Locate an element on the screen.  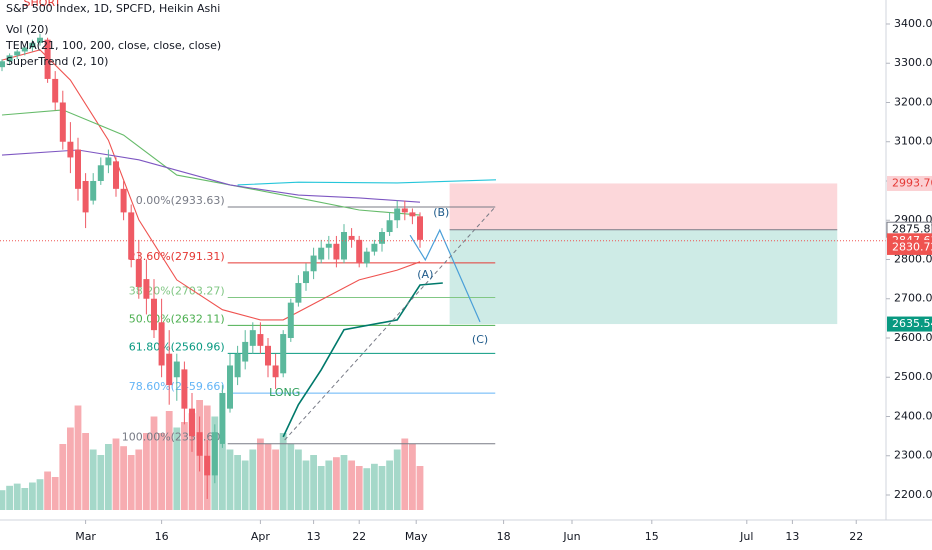
x-tick-label: Mar is located at coordinates (85, 536).